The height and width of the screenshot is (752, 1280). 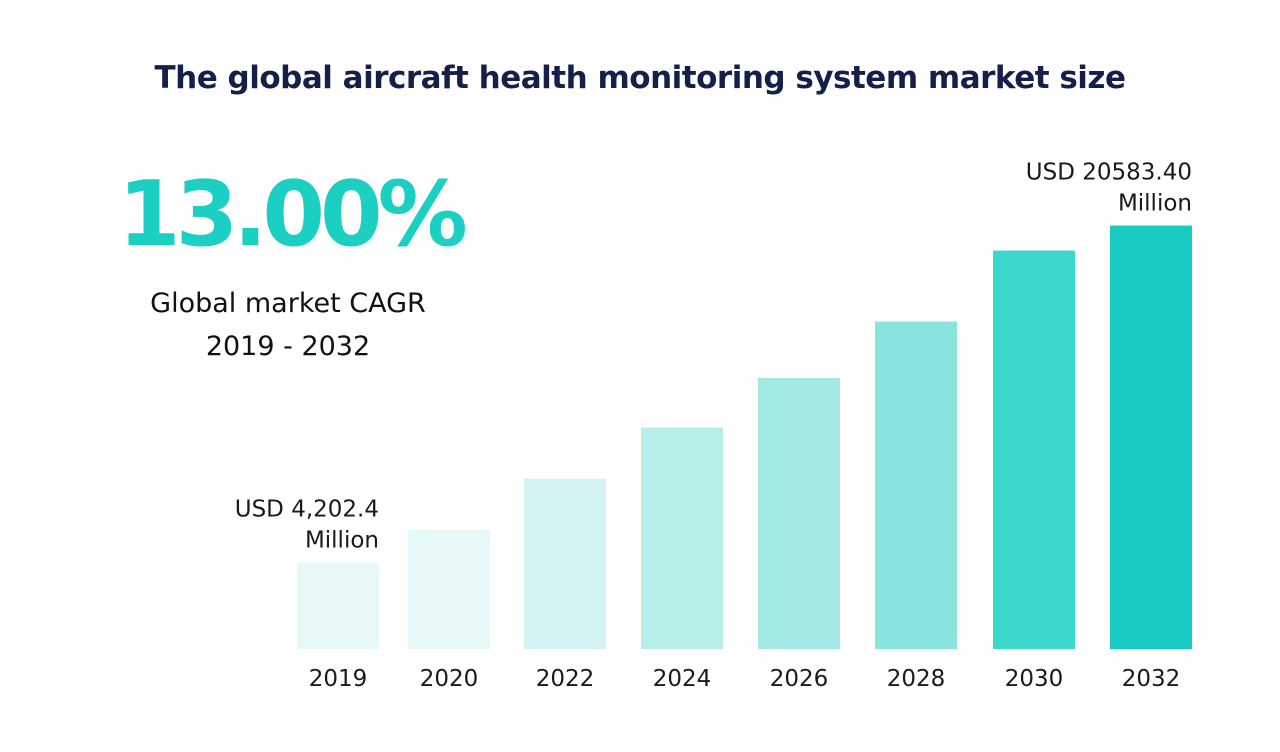 What do you see at coordinates (1034, 449) in the screenshot?
I see `bar-2030` at bounding box center [1034, 449].